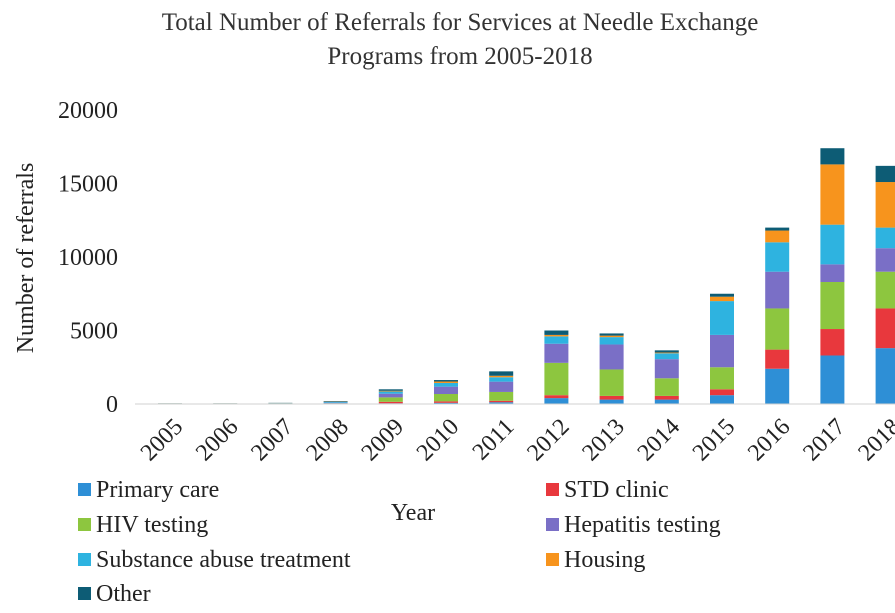 This screenshot has height=613, width=895. What do you see at coordinates (604, 560) in the screenshot?
I see `legend-label: Housing` at bounding box center [604, 560].